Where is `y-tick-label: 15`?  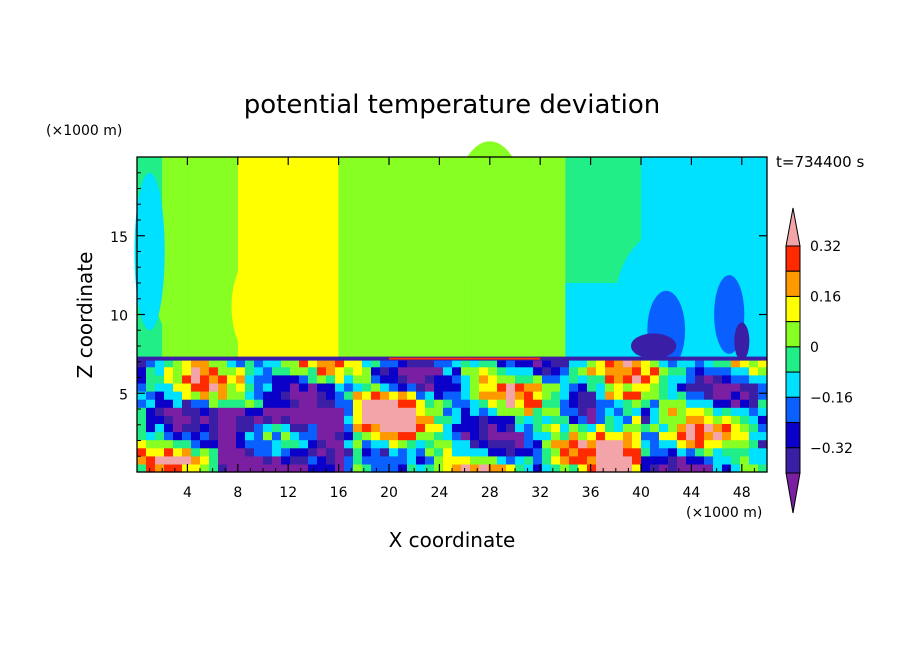
y-tick-label: 15 is located at coordinates (119, 238).